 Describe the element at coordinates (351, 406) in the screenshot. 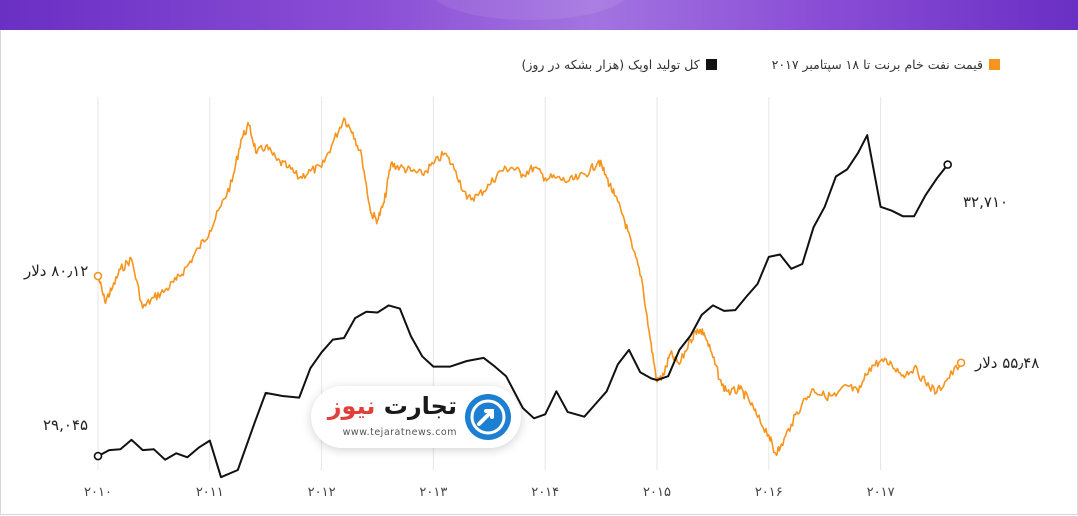

I see `logo-name-part2: نیوز` at that location.